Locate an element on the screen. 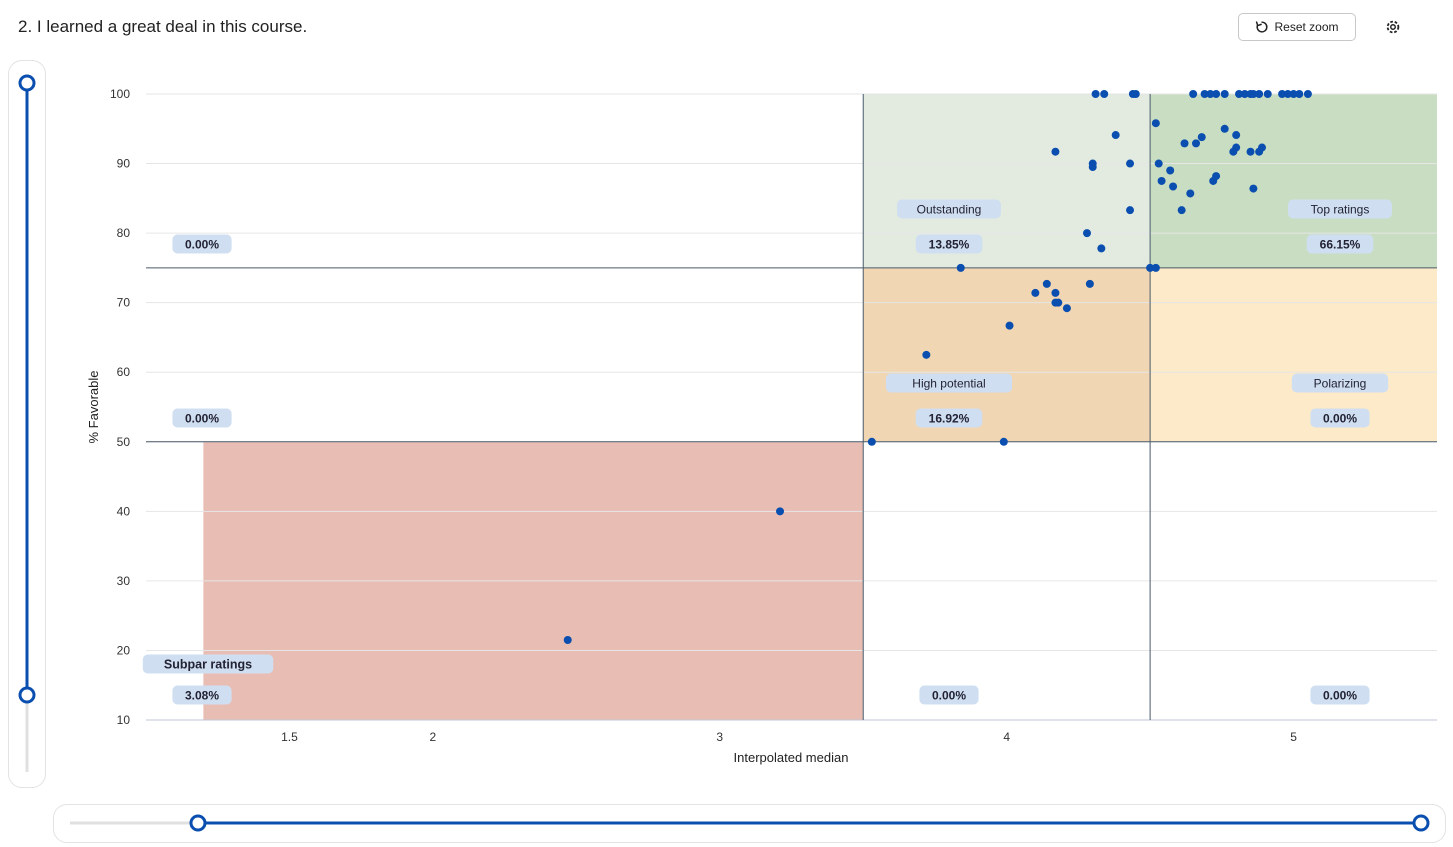 The width and height of the screenshot is (1453, 847). polarizing-percent: 0.00% is located at coordinates (1340, 418).